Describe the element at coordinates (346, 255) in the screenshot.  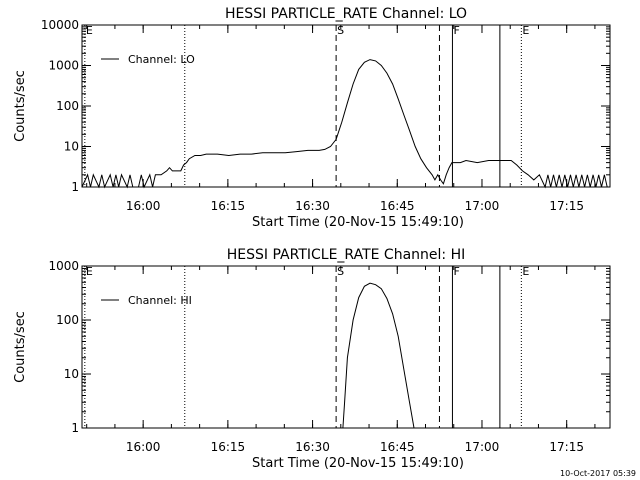
I see `chart-title: HESSI PARTICLE_RATE Channel: HI` at that location.